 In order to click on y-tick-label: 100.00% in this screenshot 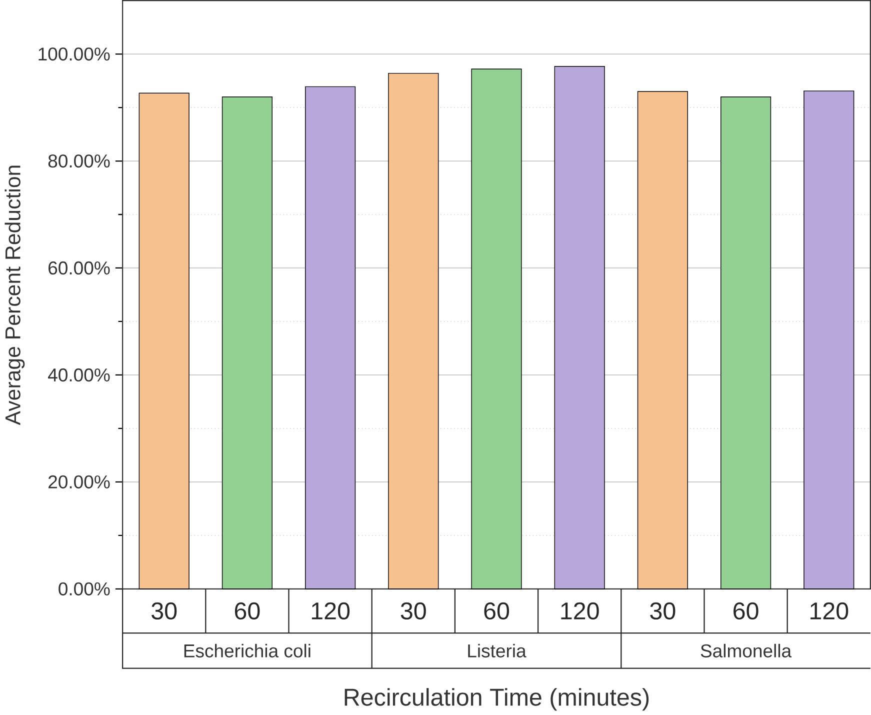, I will do `click(74, 53)`.